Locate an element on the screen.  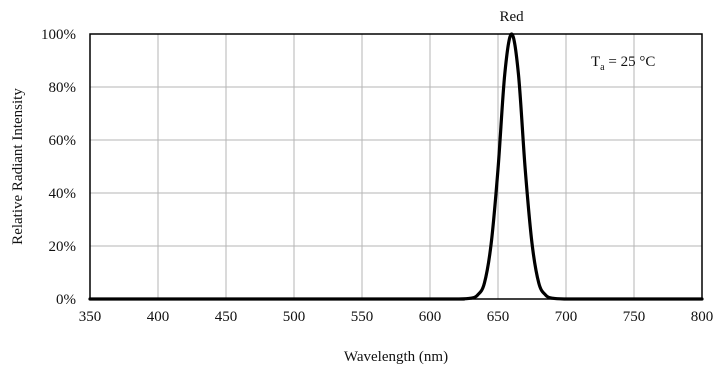
x-tick-label: 750 is located at coordinates (634, 317).